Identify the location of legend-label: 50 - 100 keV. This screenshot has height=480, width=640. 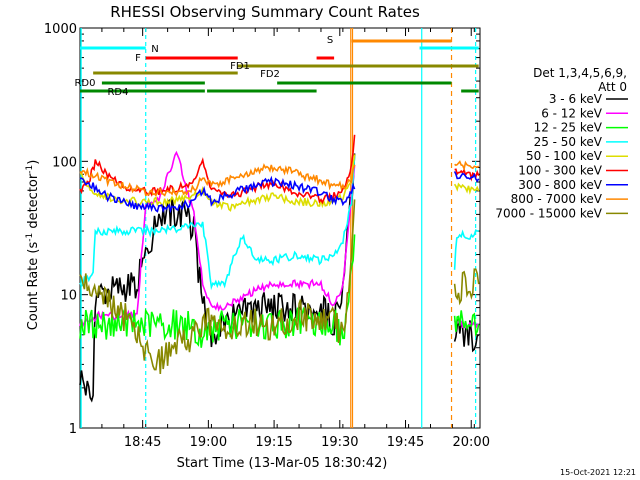
(564, 156).